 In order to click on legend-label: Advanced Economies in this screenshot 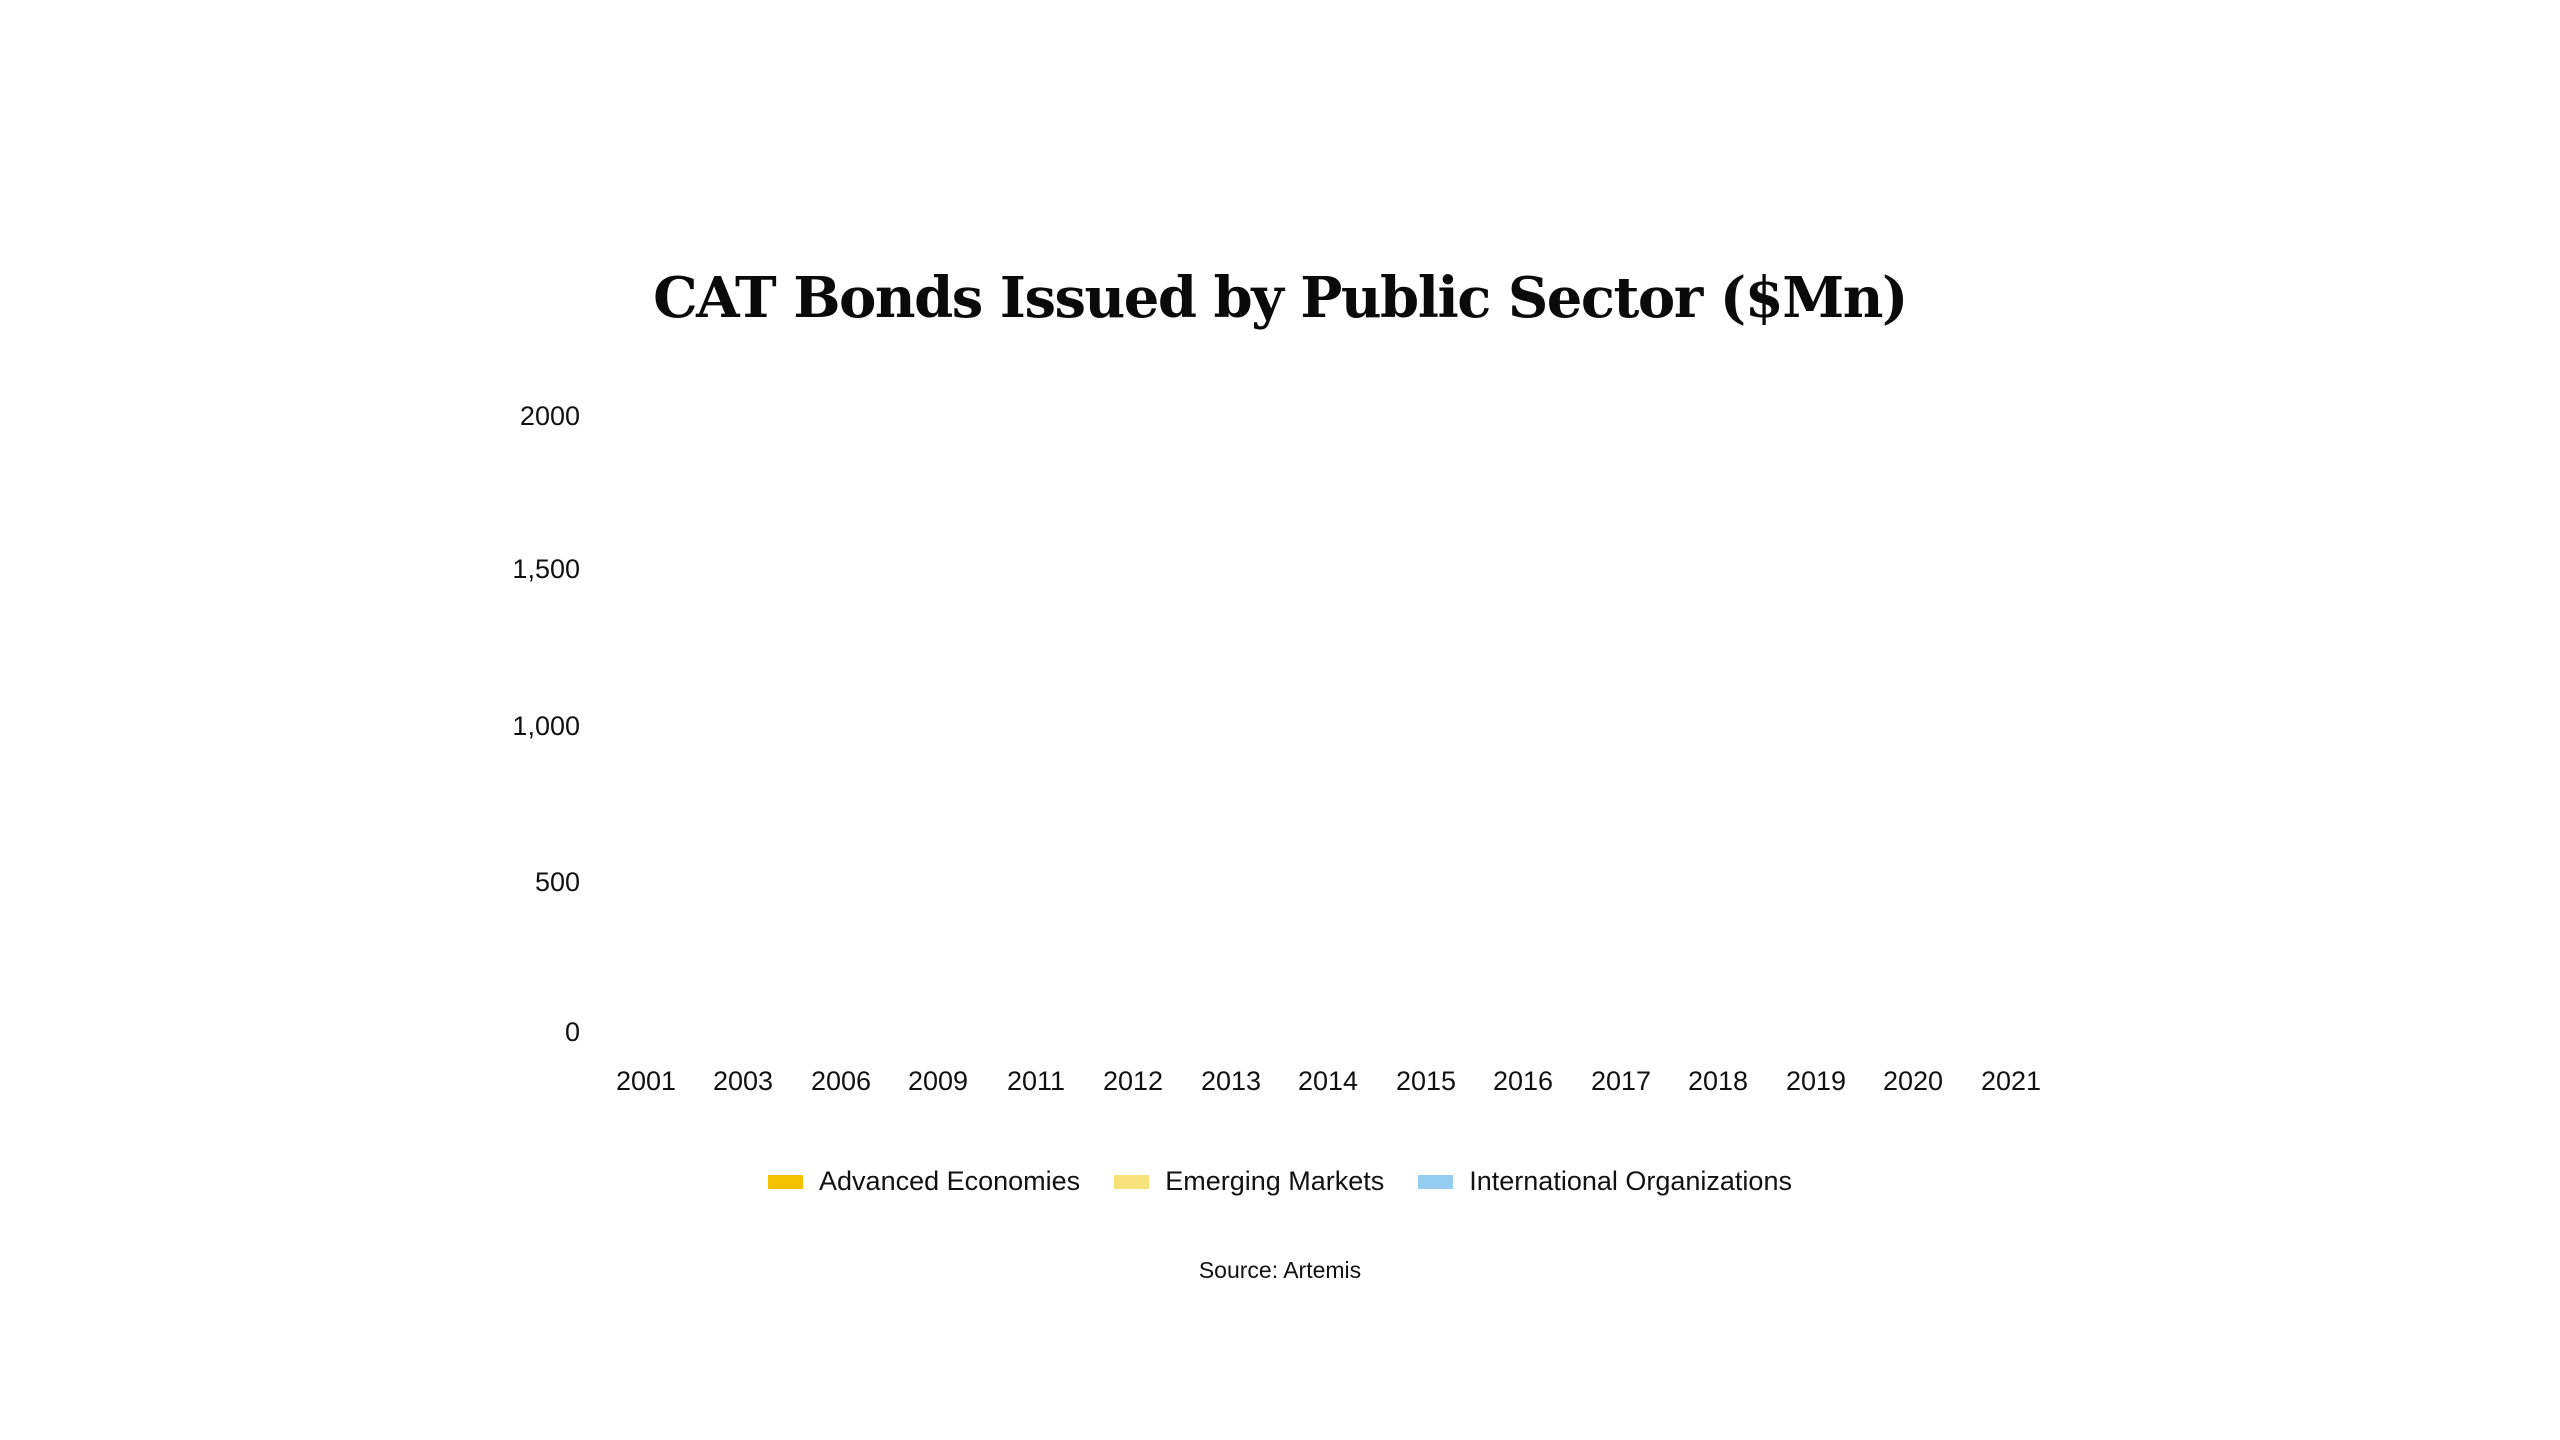, I will do `click(950, 1181)`.